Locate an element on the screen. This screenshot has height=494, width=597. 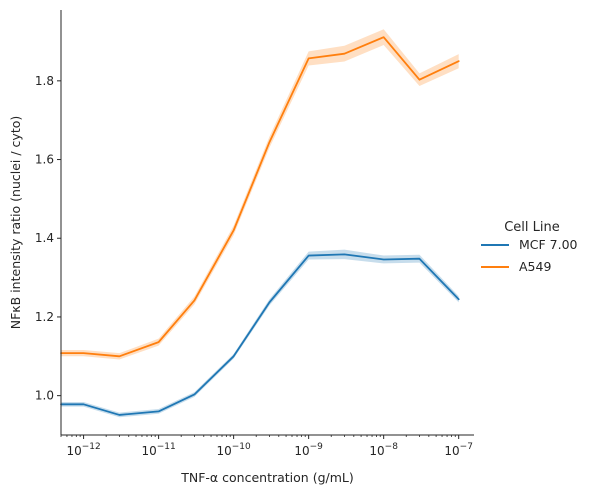
legend-title: Cell Line is located at coordinates (532, 227).